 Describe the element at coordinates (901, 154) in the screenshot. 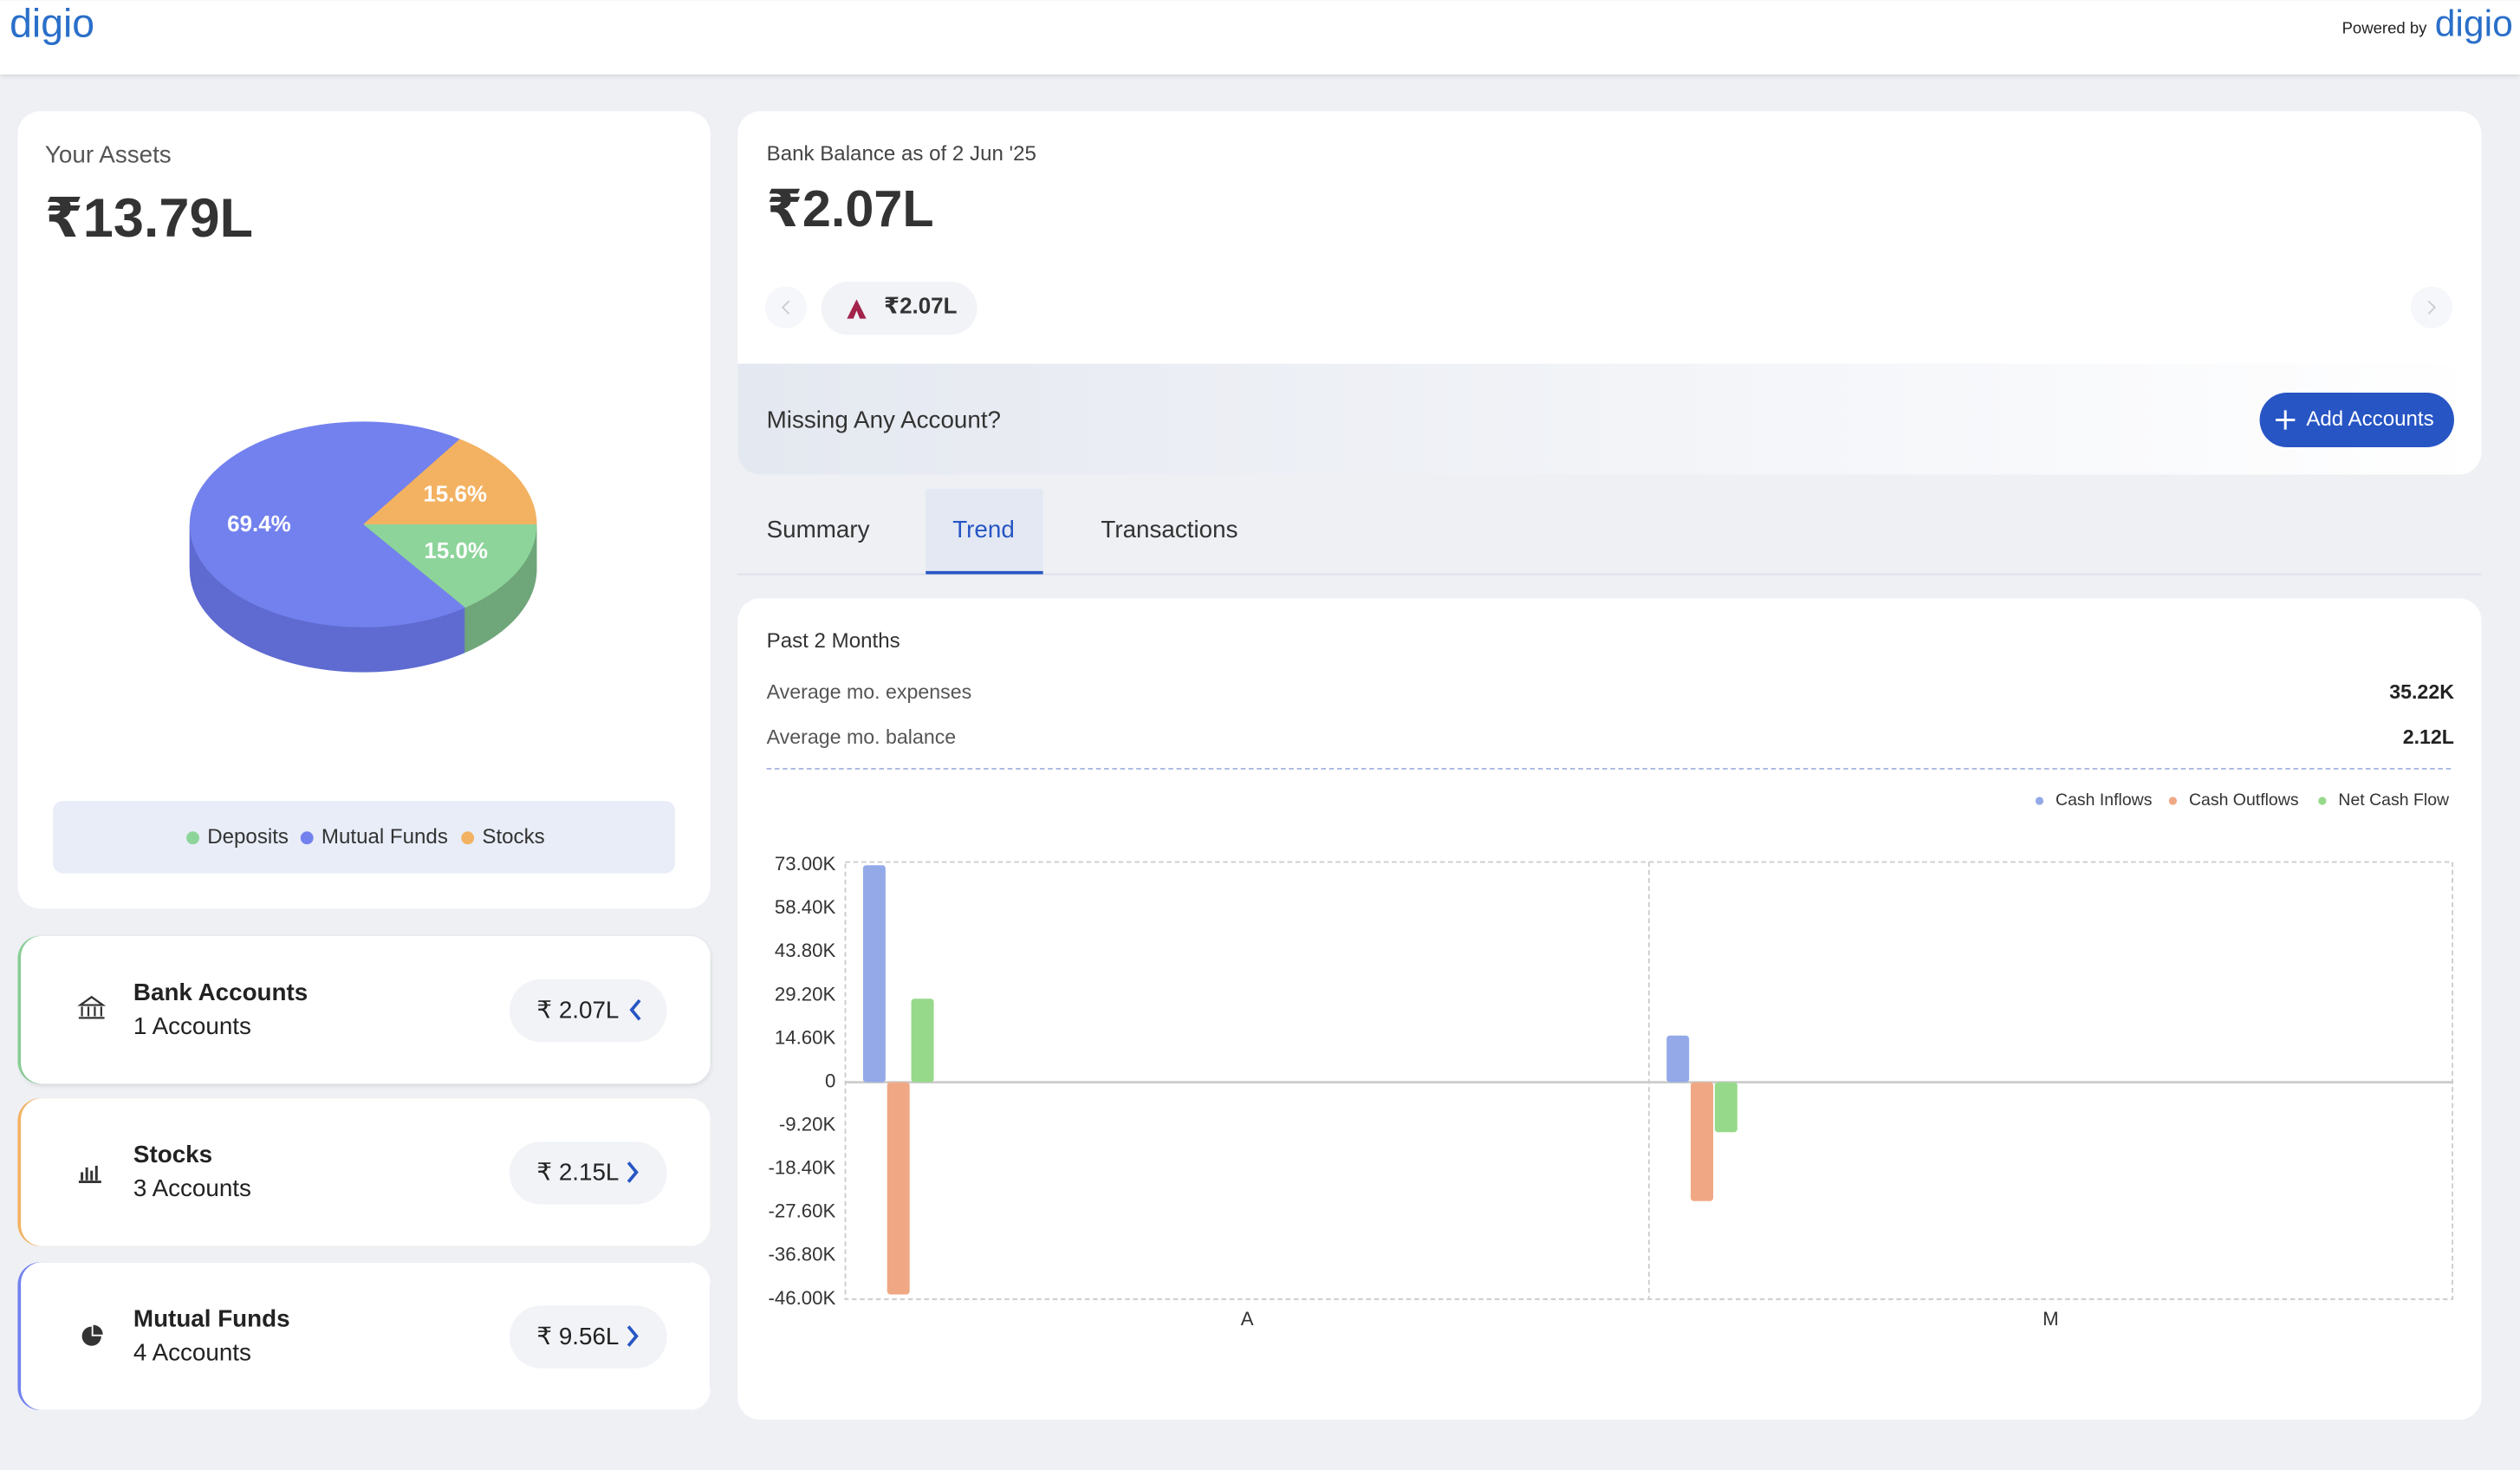

I see `bank-title: Bank Balance as of 2 Jun '25` at that location.